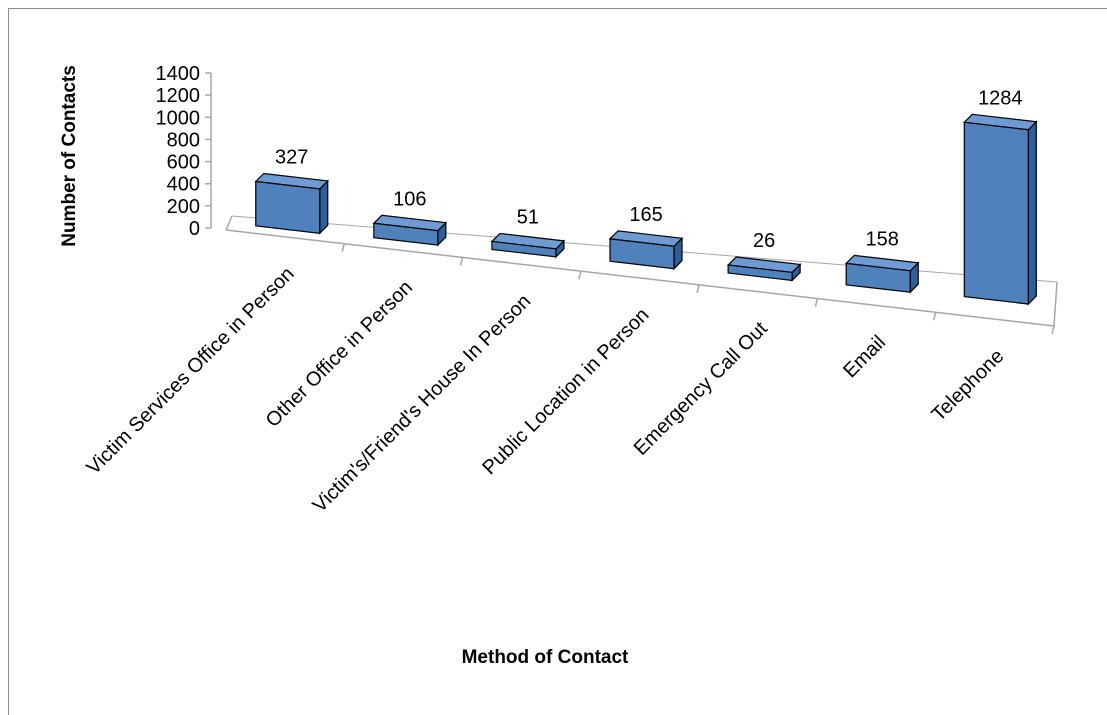 The image size is (1107, 715). I want to click on category-label: Emergency Call Out, so click(701, 388).